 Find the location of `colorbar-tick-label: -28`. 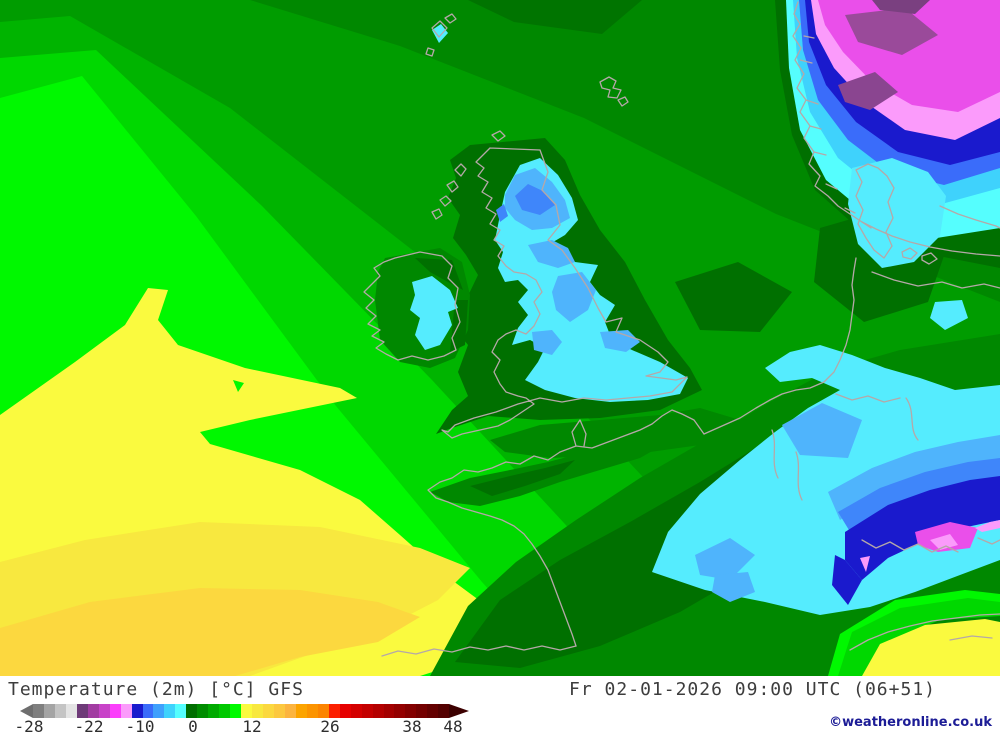

colorbar-tick-label: -28 is located at coordinates (29, 725).